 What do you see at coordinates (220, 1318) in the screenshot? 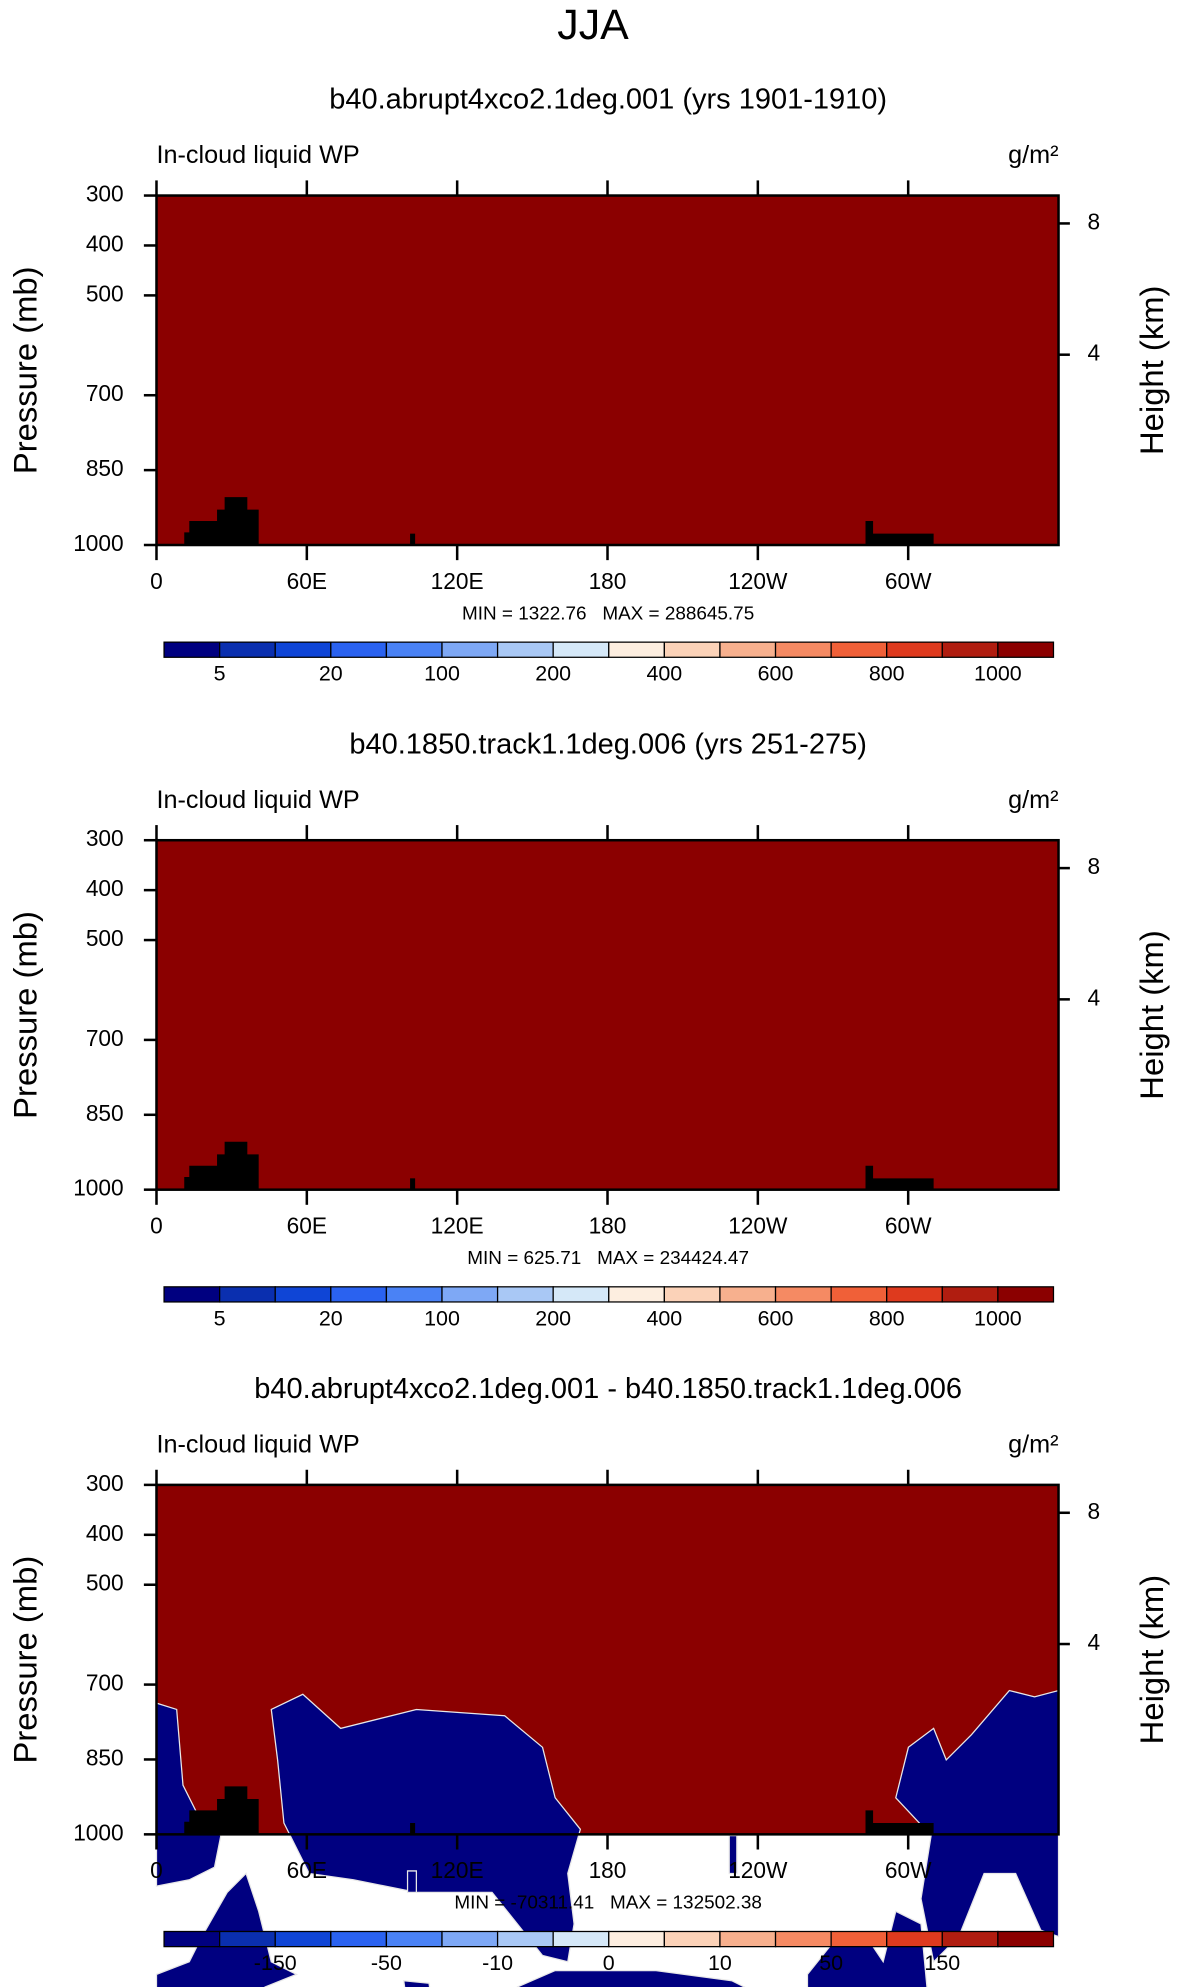
I see `colorbar-label: 5` at bounding box center [220, 1318].